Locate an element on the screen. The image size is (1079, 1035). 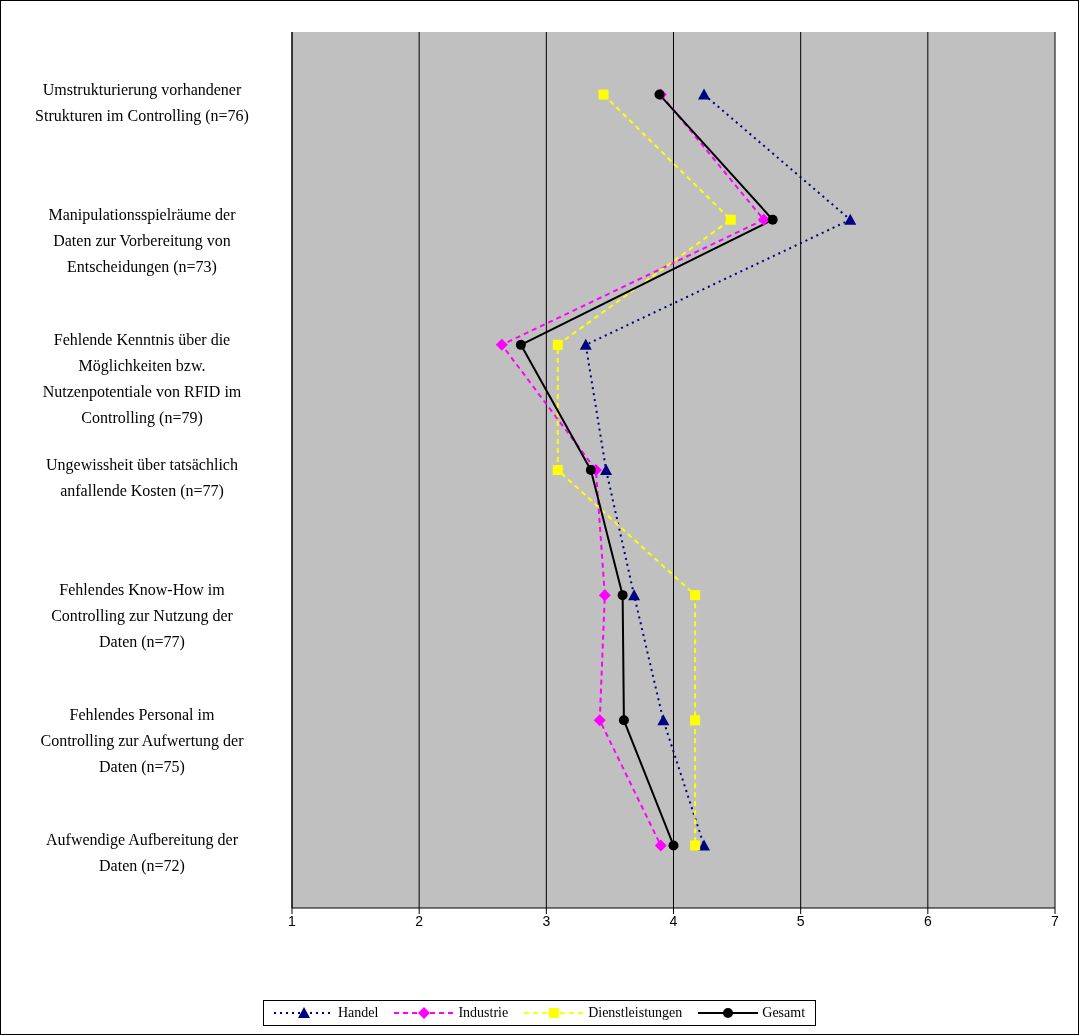
y-tick-label: Fehlende Kenntnis über die Möglichkeiten bzw. Nutzenpotentiale von RFID im Controlling (n=79) is located at coordinates (142, 378).